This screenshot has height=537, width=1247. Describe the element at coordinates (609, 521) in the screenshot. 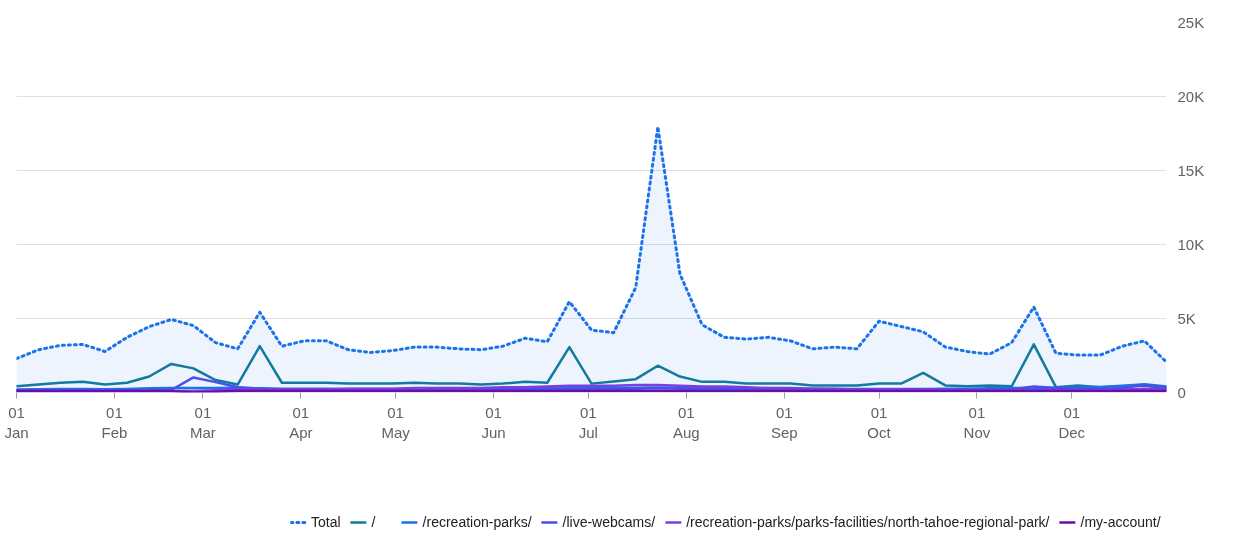

I see `legend-label: /live-webcams/` at that location.